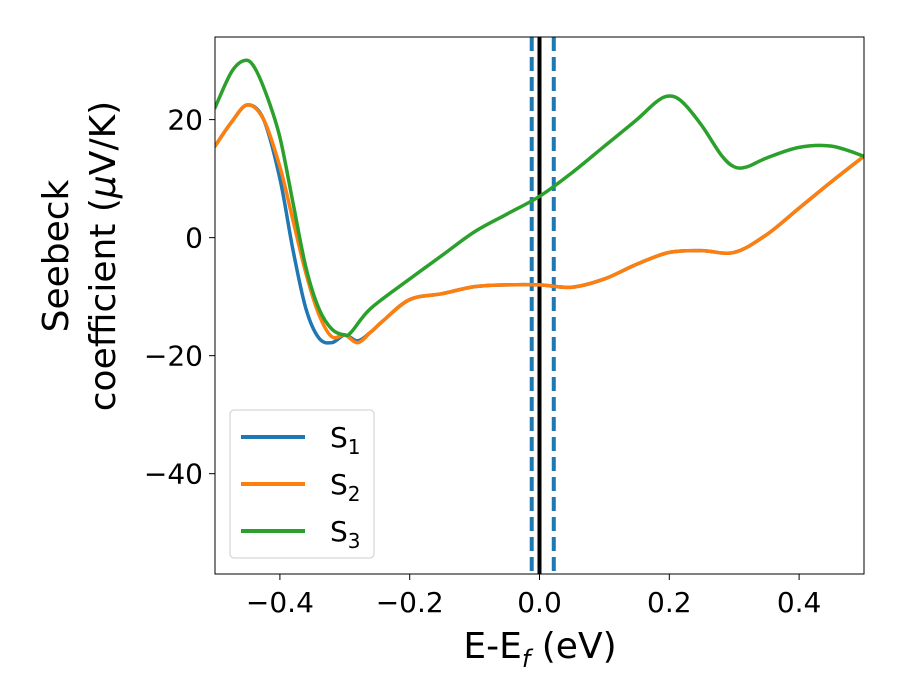 Image resolution: width=900 pixels, height=700 pixels. What do you see at coordinates (280, 602) in the screenshot?
I see `x-tick-label: −0.4` at bounding box center [280, 602].